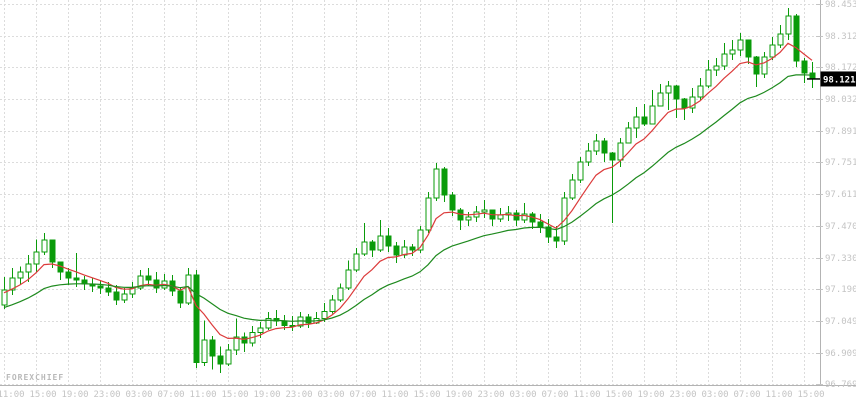  What do you see at coordinates (840, 227) in the screenshot?
I see `price-axis-label: 97.470` at bounding box center [840, 227].